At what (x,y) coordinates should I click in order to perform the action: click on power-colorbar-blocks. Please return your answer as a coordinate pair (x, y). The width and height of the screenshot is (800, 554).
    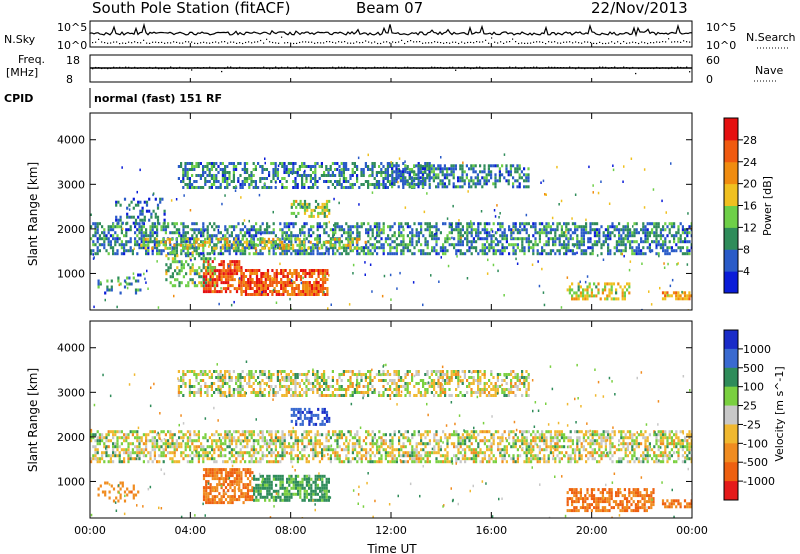
    Looking at the image, I should click on (731, 206).